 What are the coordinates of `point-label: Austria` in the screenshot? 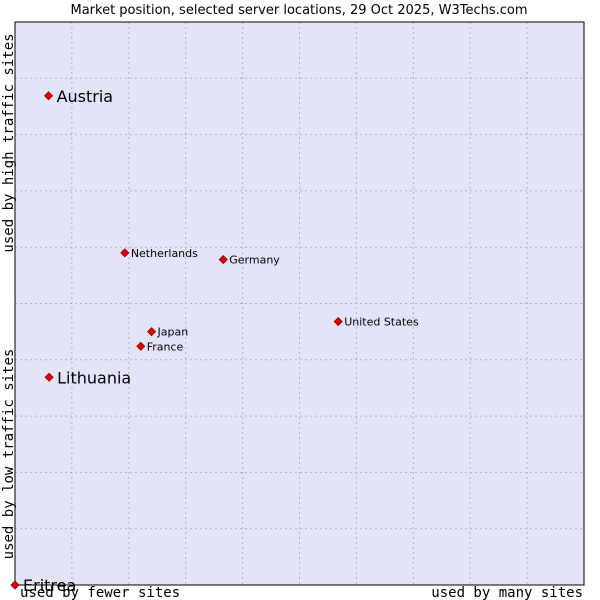 It's located at (85, 96).